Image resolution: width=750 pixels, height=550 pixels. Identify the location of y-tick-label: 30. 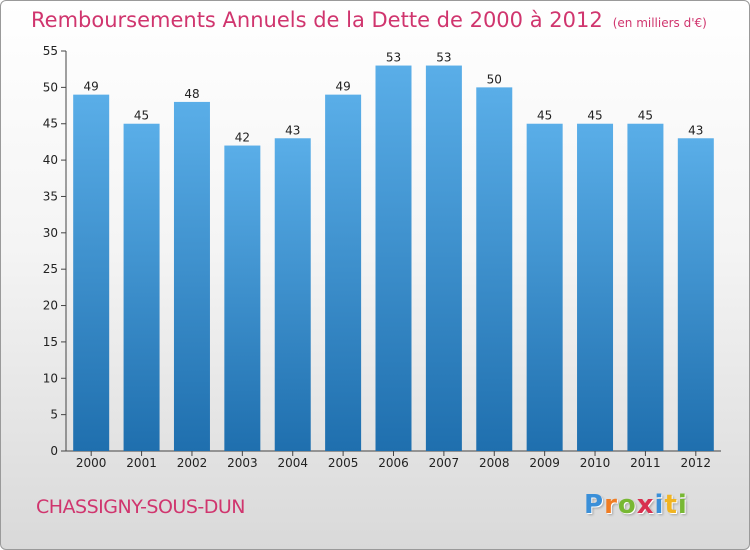
(50, 233).